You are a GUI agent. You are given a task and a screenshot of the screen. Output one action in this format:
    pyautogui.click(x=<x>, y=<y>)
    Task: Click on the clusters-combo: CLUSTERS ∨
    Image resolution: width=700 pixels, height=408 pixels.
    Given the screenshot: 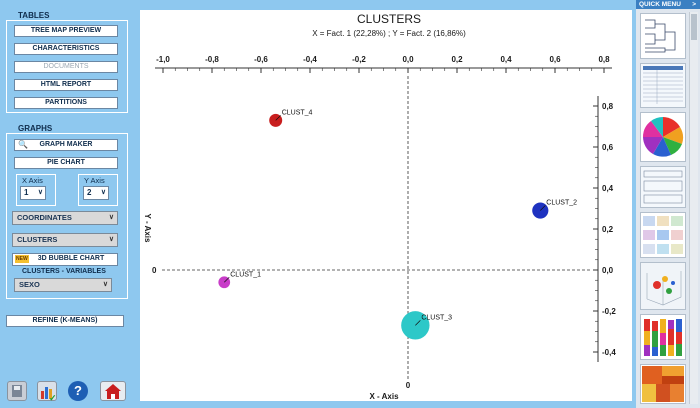 What is the action you would take?
    pyautogui.click(x=65, y=240)
    